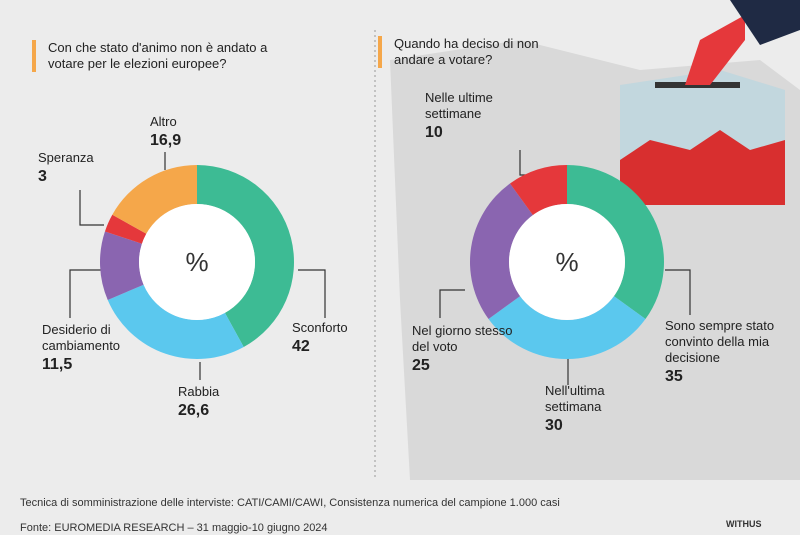 This screenshot has height=535, width=800. I want to click on segment-value: 42, so click(301, 346).